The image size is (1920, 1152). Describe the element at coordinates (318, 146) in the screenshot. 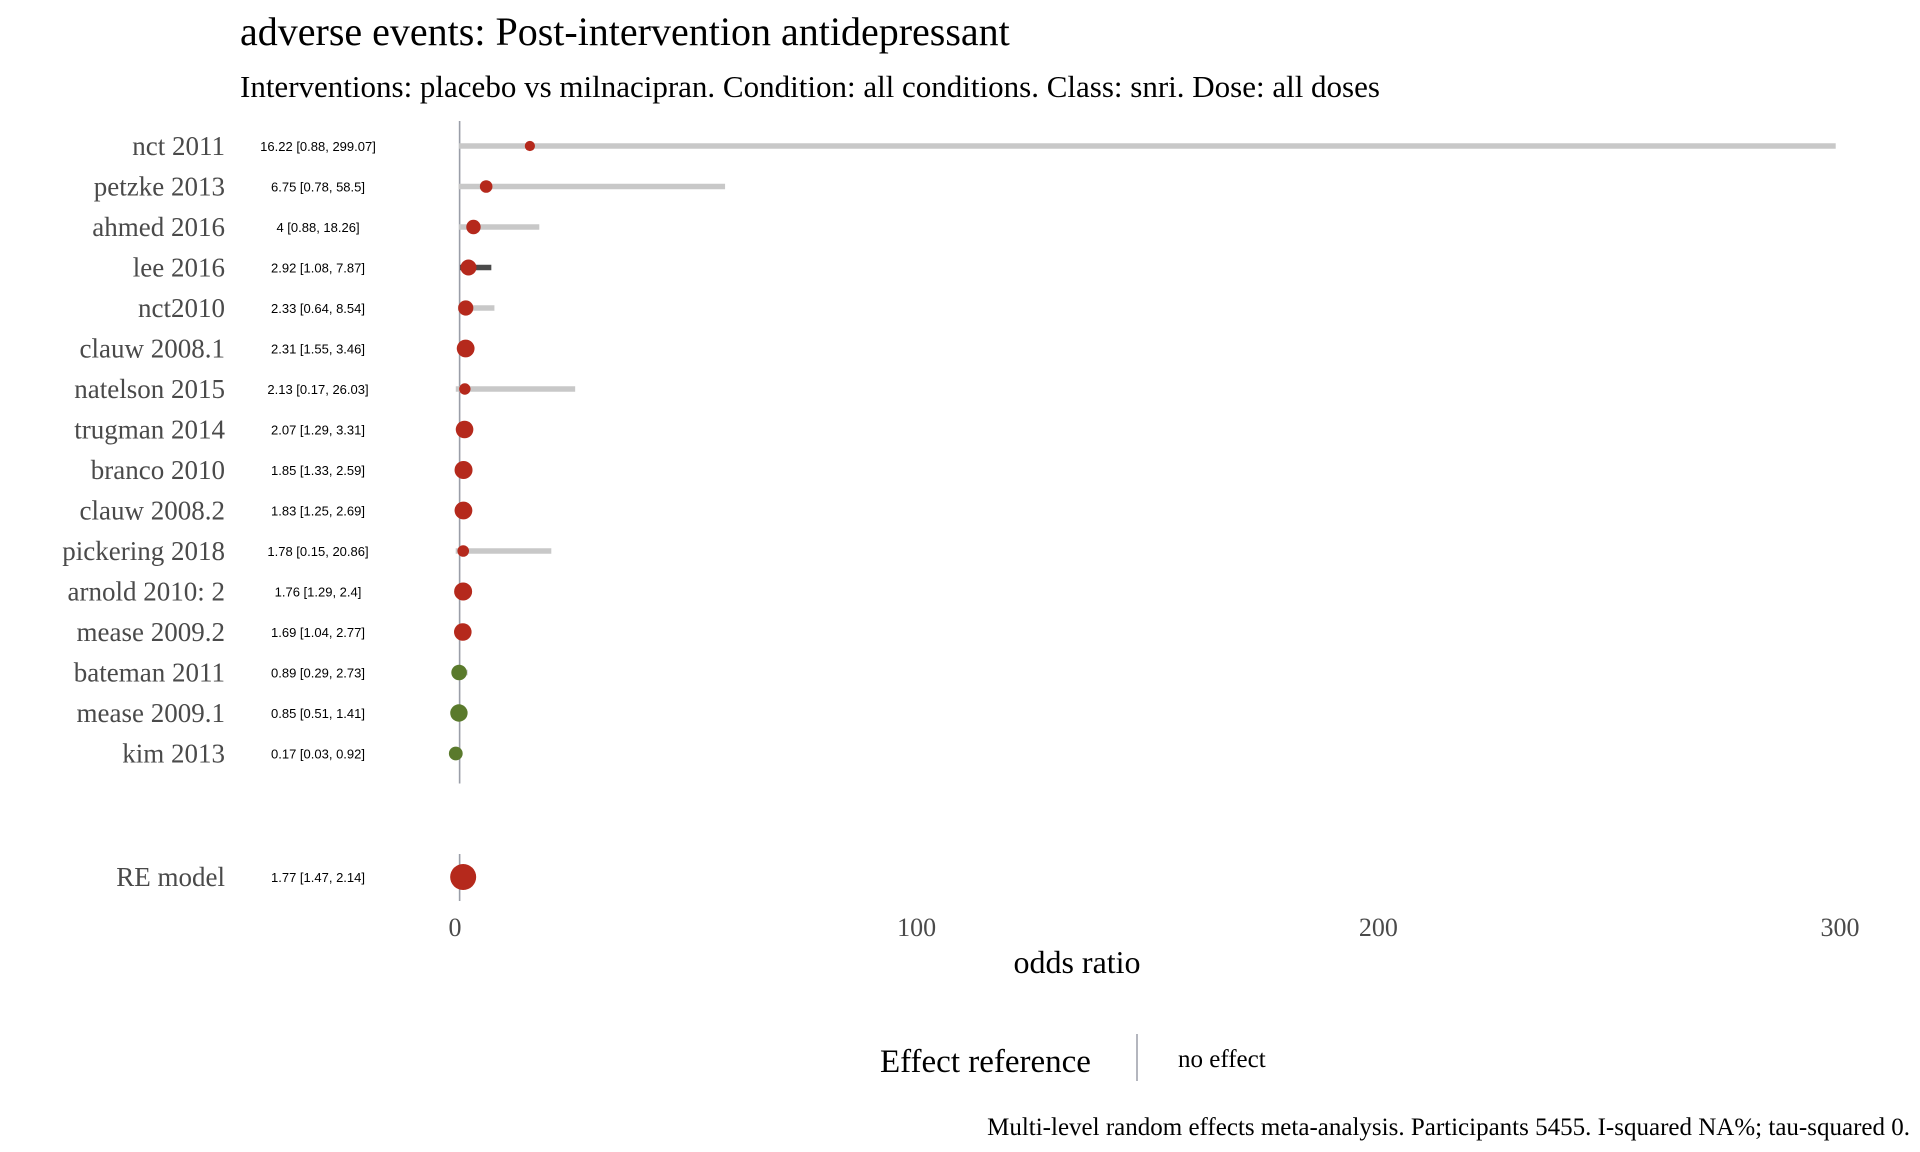

I see `study-ci-text: 16.22 [0.88, 299.07]` at that location.